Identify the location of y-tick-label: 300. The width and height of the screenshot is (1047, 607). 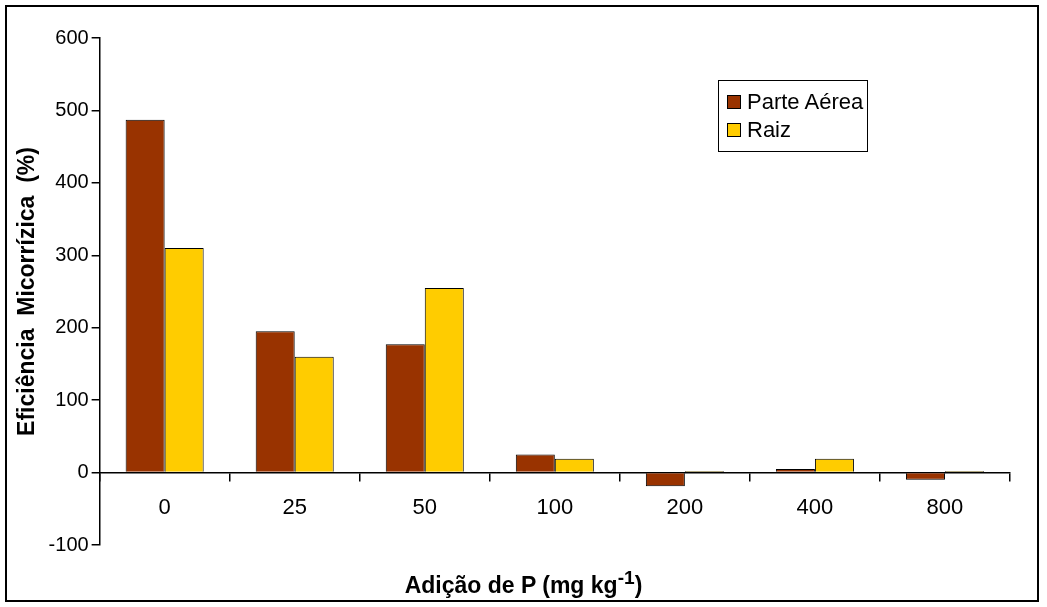
(72, 253).